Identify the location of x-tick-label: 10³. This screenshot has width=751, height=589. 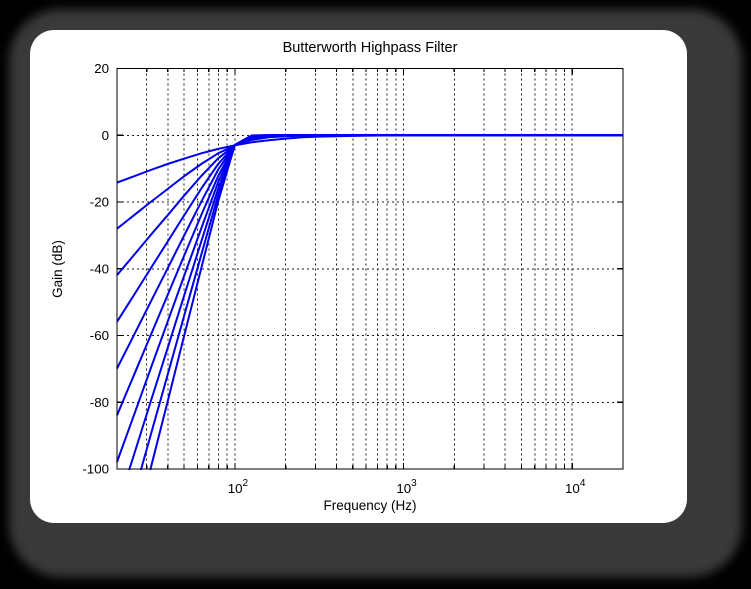
(406, 487).